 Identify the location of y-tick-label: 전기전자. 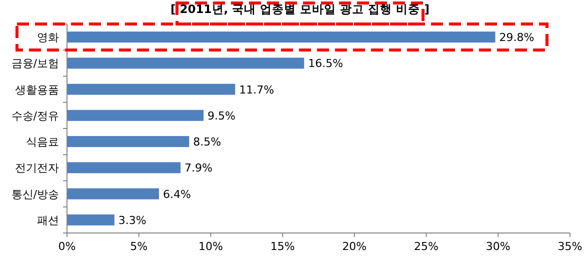
(37, 168).